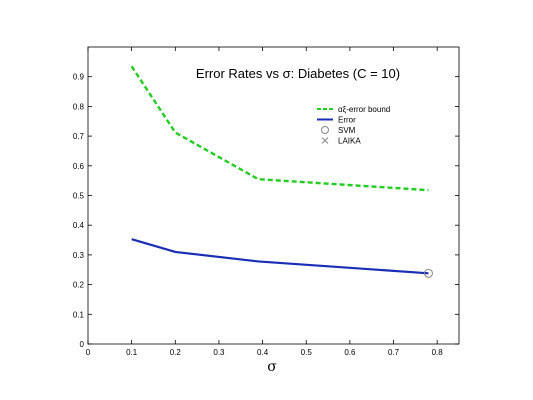 The image size is (533, 400). I want to click on x-tick-label: 0.7, so click(394, 352).